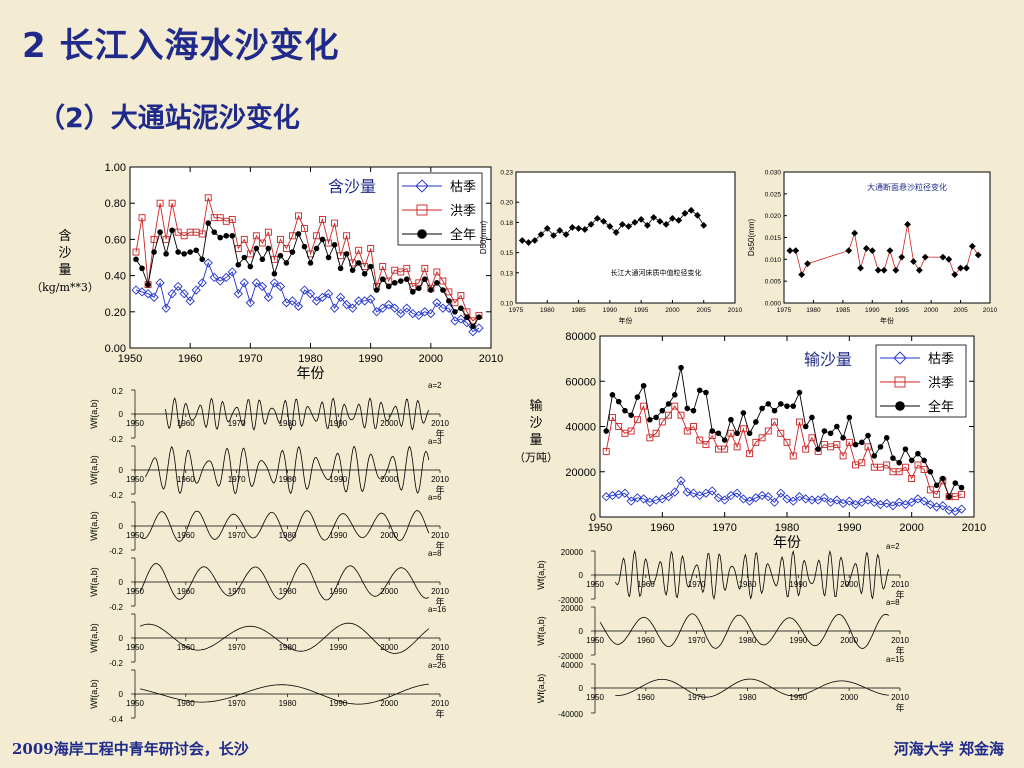 This screenshot has height=768, width=1024. What do you see at coordinates (118, 391) in the screenshot?
I see `y-tick-label: 0.2` at bounding box center [118, 391].